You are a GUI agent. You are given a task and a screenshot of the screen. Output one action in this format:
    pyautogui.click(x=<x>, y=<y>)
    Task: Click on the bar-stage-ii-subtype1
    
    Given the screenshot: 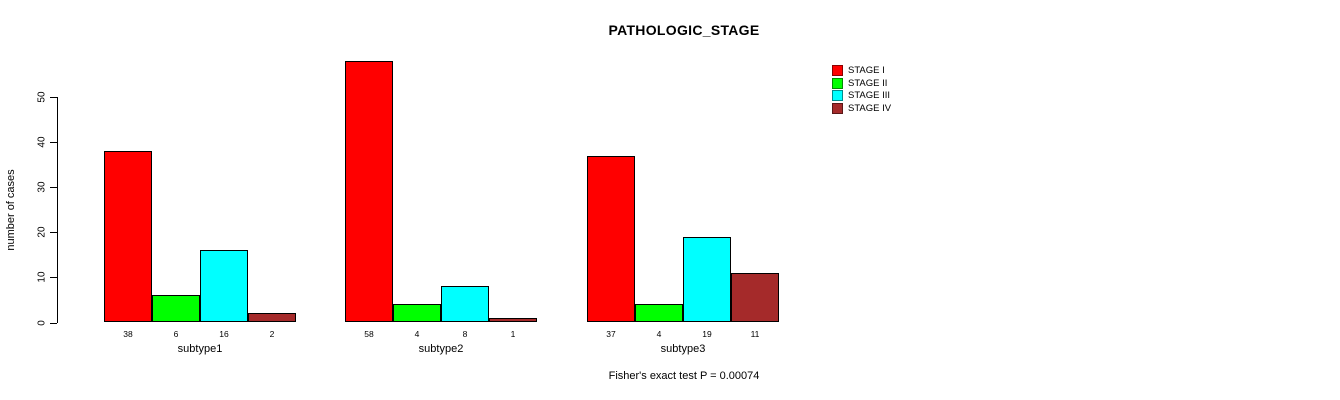 What is the action you would take?
    pyautogui.click(x=176, y=309)
    